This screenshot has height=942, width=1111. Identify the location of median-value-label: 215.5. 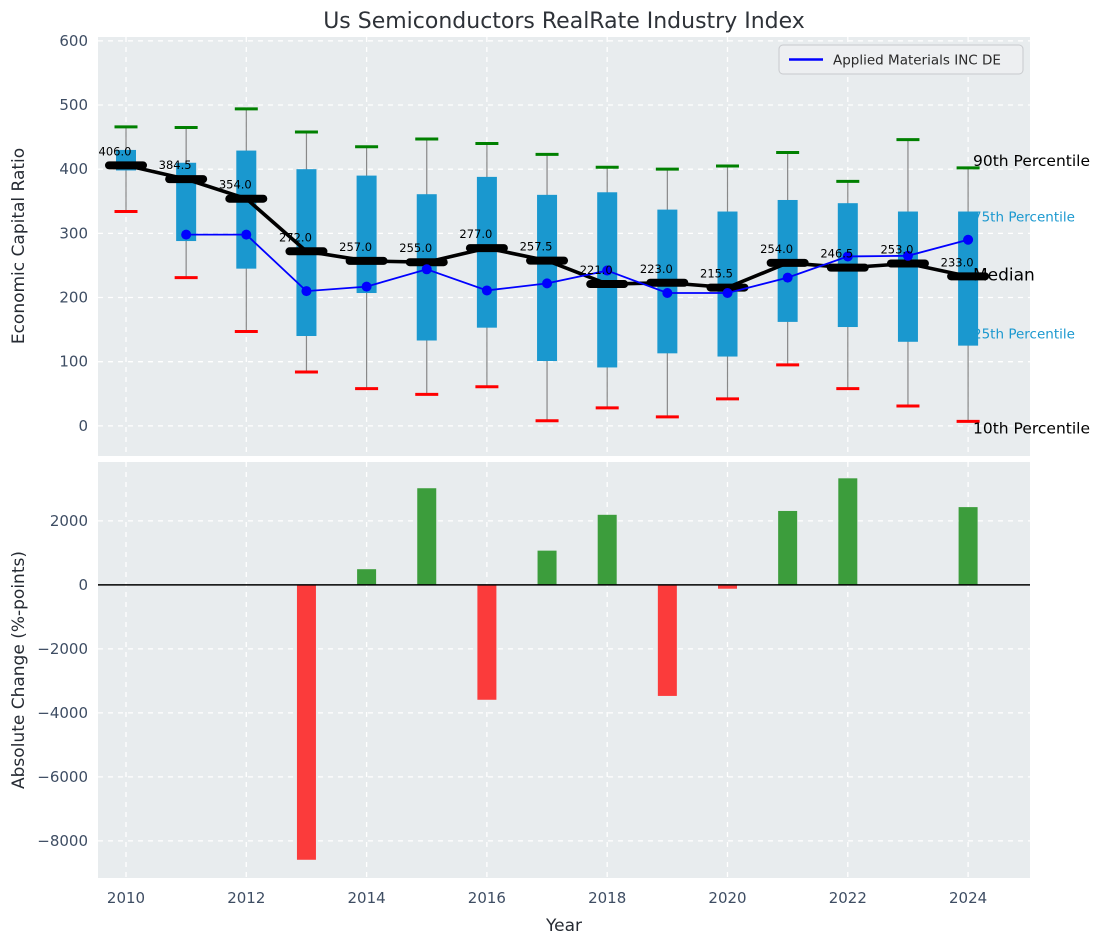
(716, 274).